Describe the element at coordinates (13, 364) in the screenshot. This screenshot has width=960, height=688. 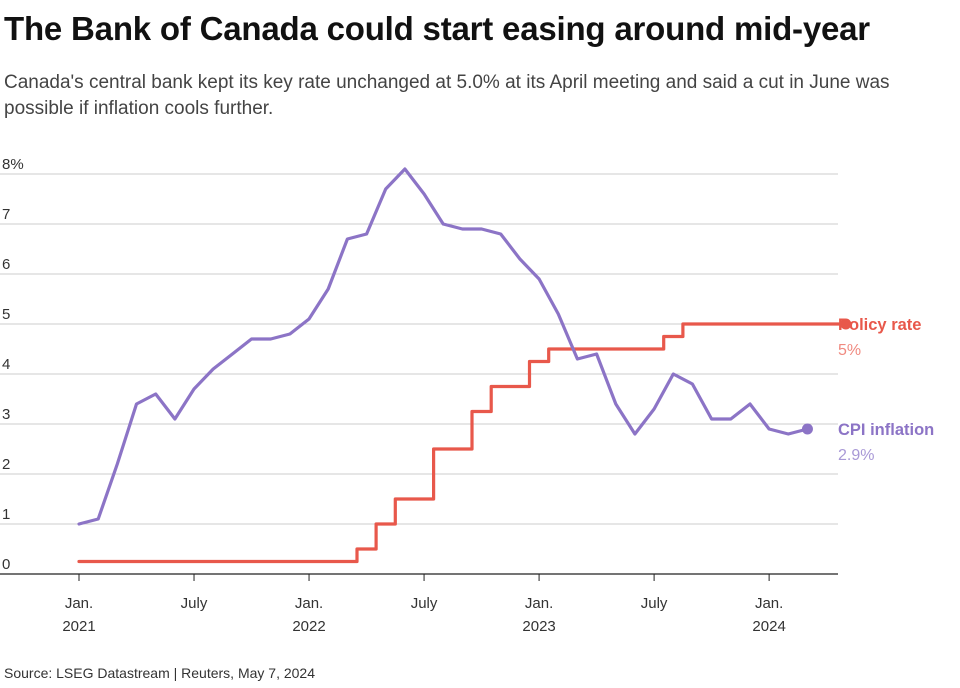
I see `y-axis-labels: 0 1 2 3 4 5 6 7 8%` at that location.